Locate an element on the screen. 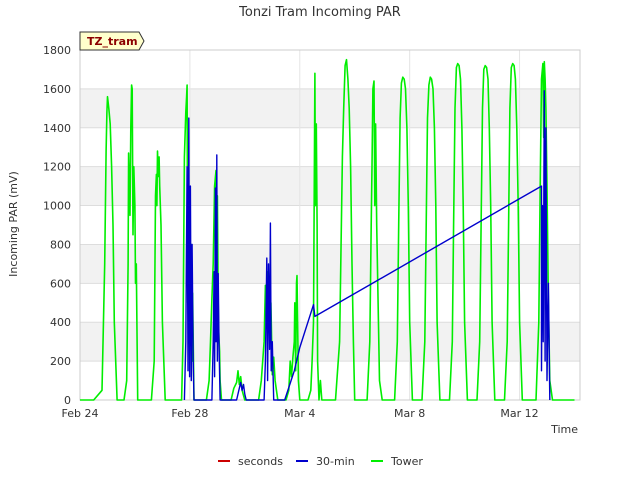 Image resolution: width=640 pixels, height=480 pixels. x-tick-label: Mar 8 is located at coordinates (409, 413).